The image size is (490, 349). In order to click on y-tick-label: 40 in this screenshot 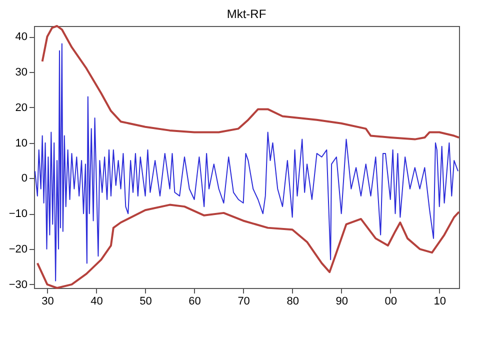, I will do `click(21, 37)`.